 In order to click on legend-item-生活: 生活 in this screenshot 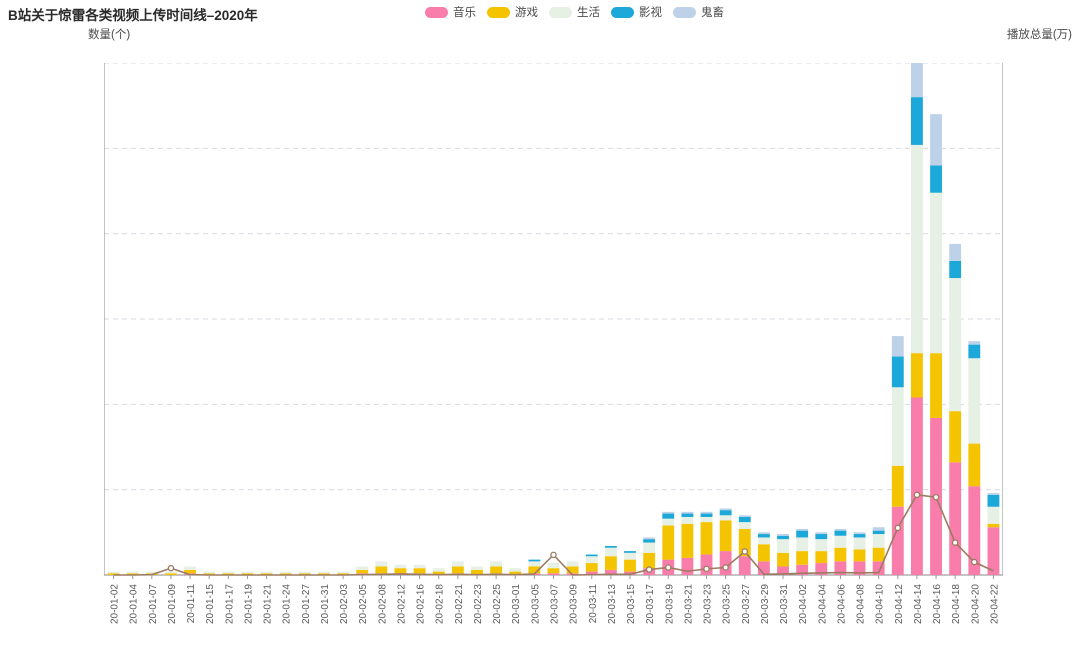, I will do `click(574, 12)`.